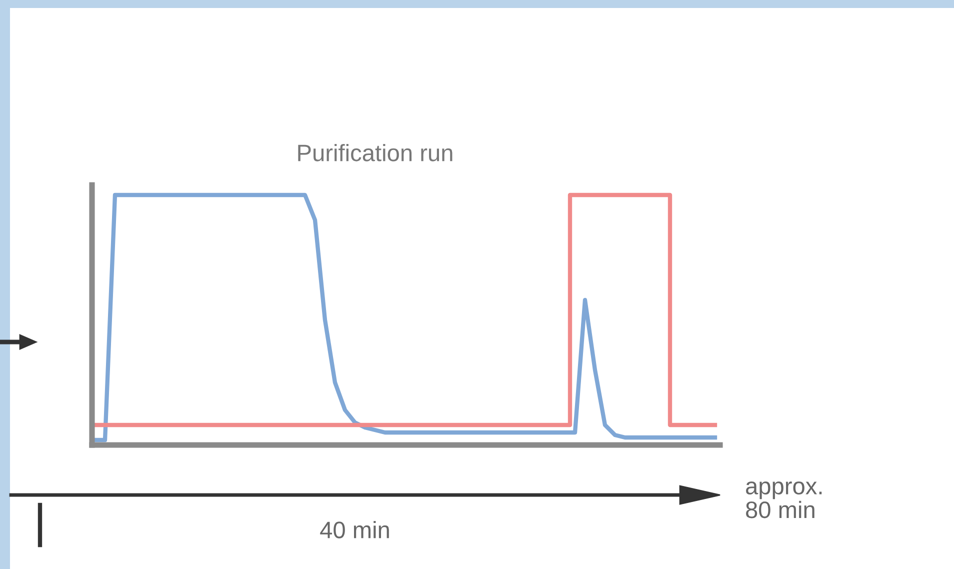 The width and height of the screenshot is (954, 569). What do you see at coordinates (375, 153) in the screenshot?
I see `chart-title: Purification run` at bounding box center [375, 153].